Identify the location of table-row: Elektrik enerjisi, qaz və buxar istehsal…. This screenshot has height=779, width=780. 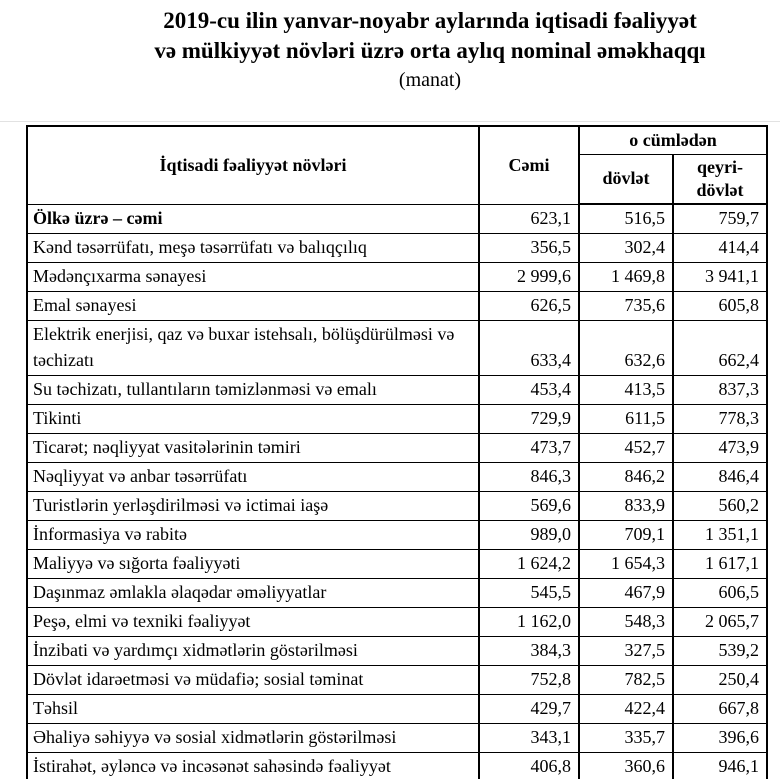
(397, 348).